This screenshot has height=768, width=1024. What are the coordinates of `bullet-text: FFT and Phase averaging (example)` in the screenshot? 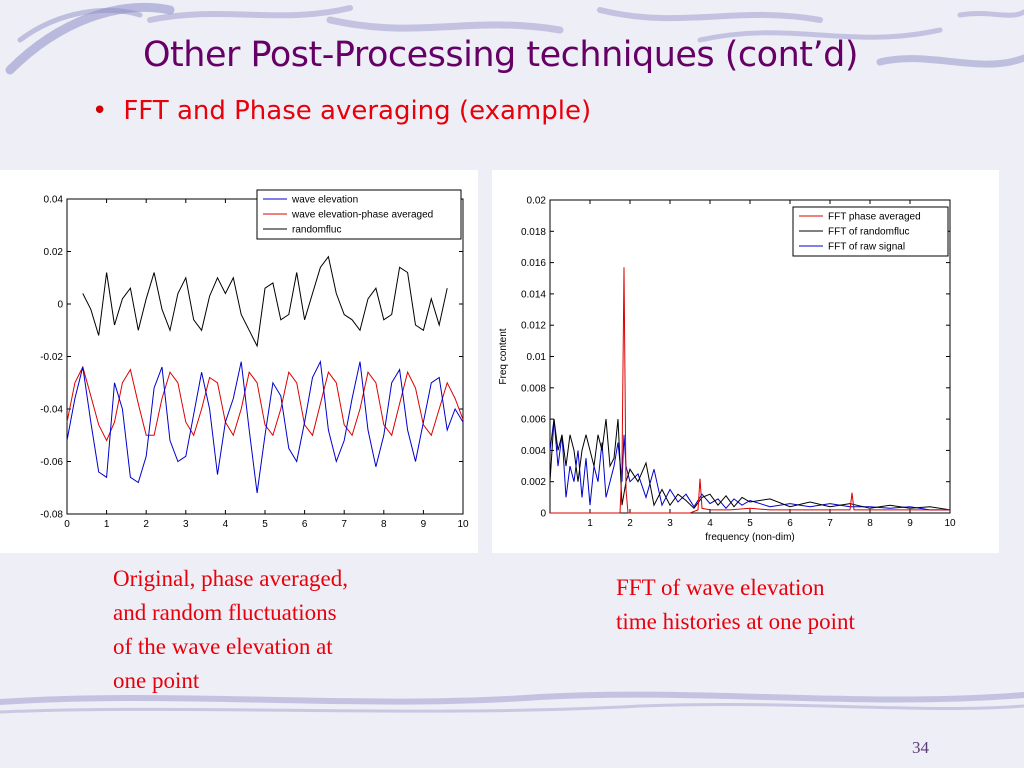 It's located at (357, 111).